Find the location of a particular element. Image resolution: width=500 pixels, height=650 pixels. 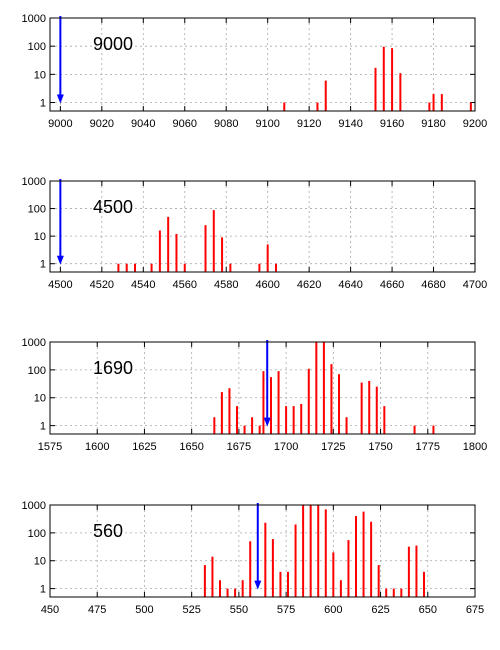

x-tick-label: 4660 is located at coordinates (392, 285).